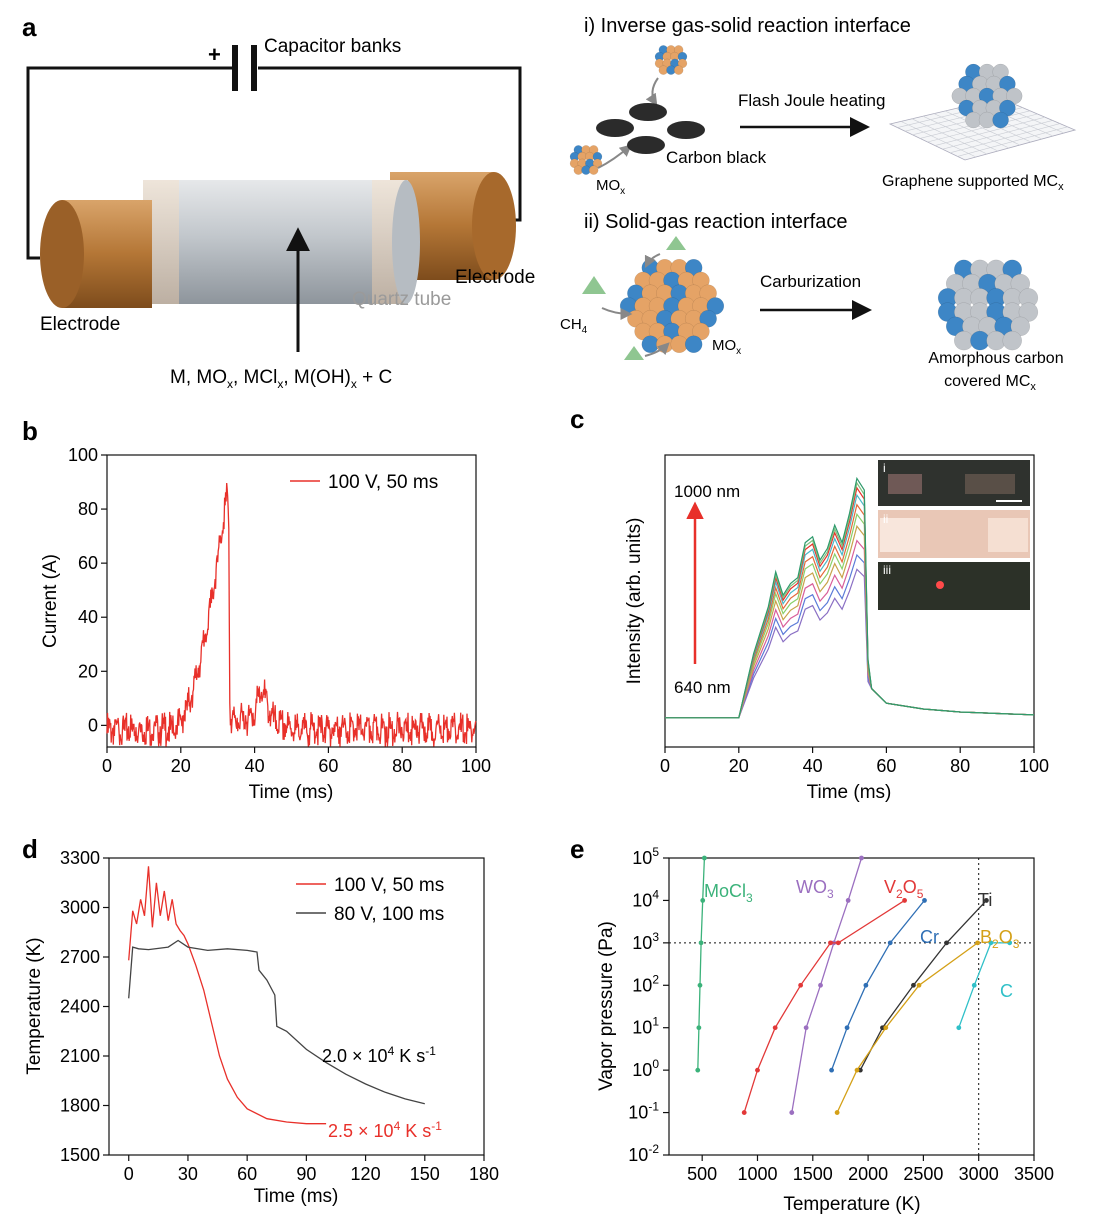 The height and width of the screenshot is (1225, 1109). What do you see at coordinates (815, 889) in the screenshot?
I see `chart-e-label-WO3: WO3` at bounding box center [815, 889].